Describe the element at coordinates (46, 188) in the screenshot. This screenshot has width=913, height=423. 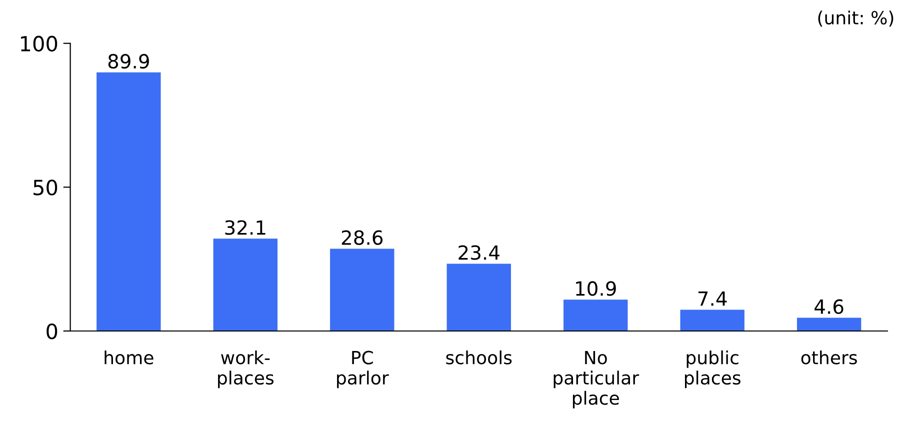
I see `y-tick-label: 50` at that location.